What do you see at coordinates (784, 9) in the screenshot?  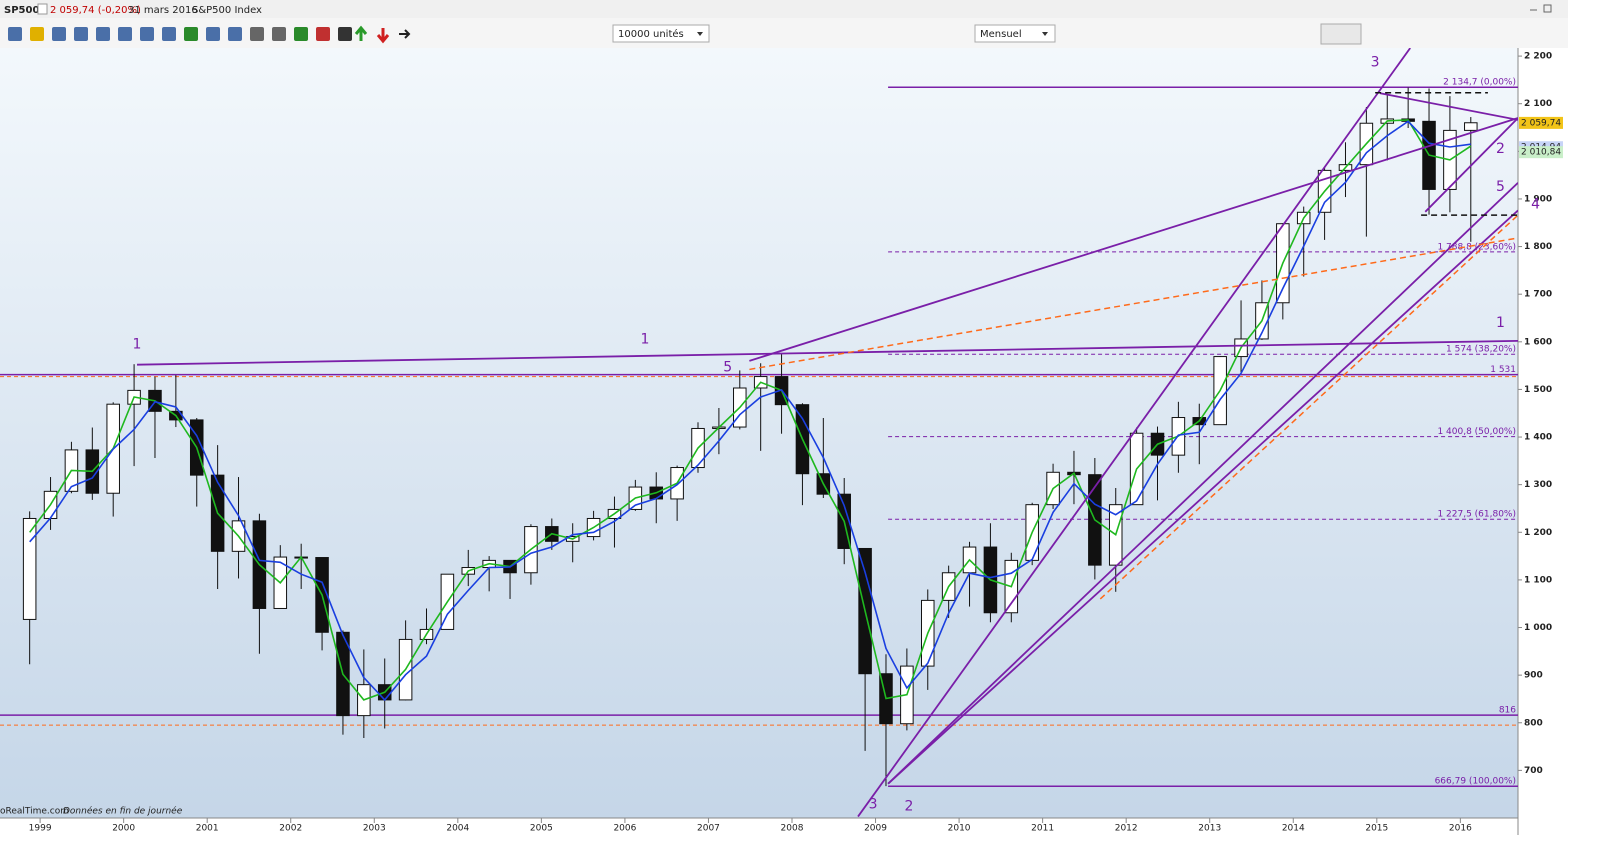 I see `title-bar` at bounding box center [784, 9].